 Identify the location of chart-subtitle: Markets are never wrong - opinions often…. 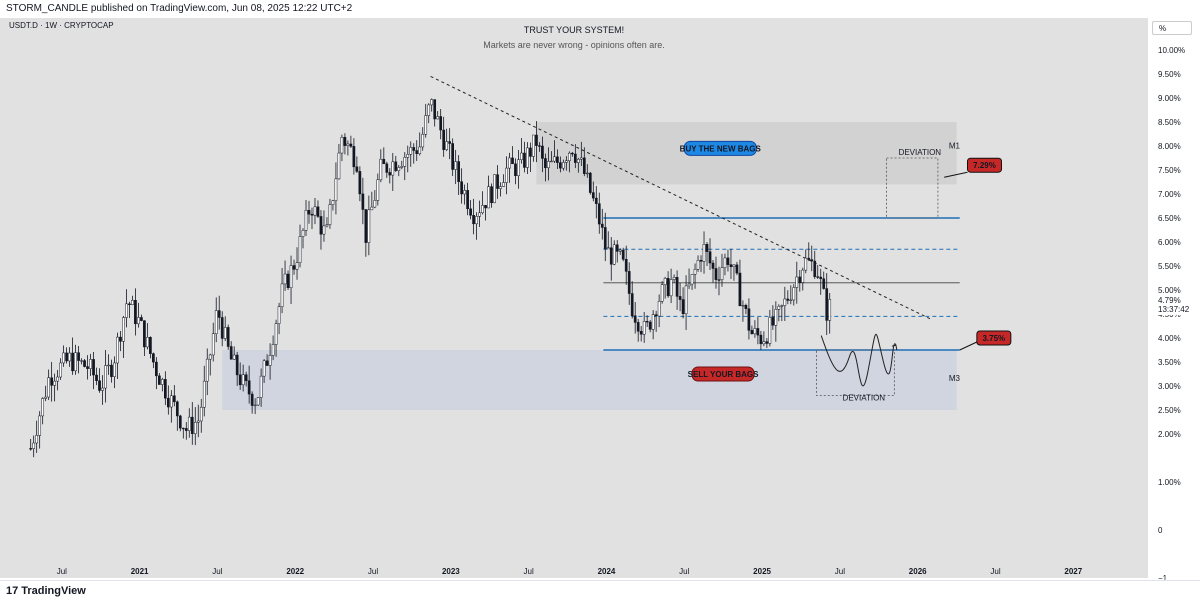
(574, 45).